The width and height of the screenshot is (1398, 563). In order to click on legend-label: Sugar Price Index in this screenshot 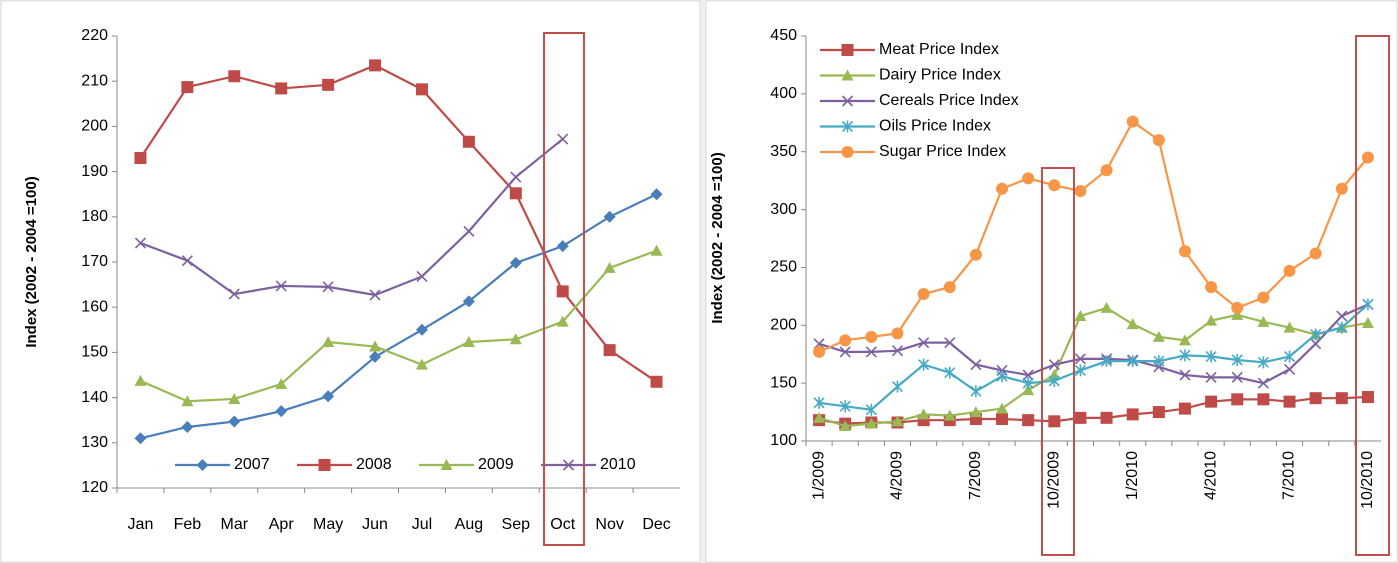, I will do `click(942, 151)`.